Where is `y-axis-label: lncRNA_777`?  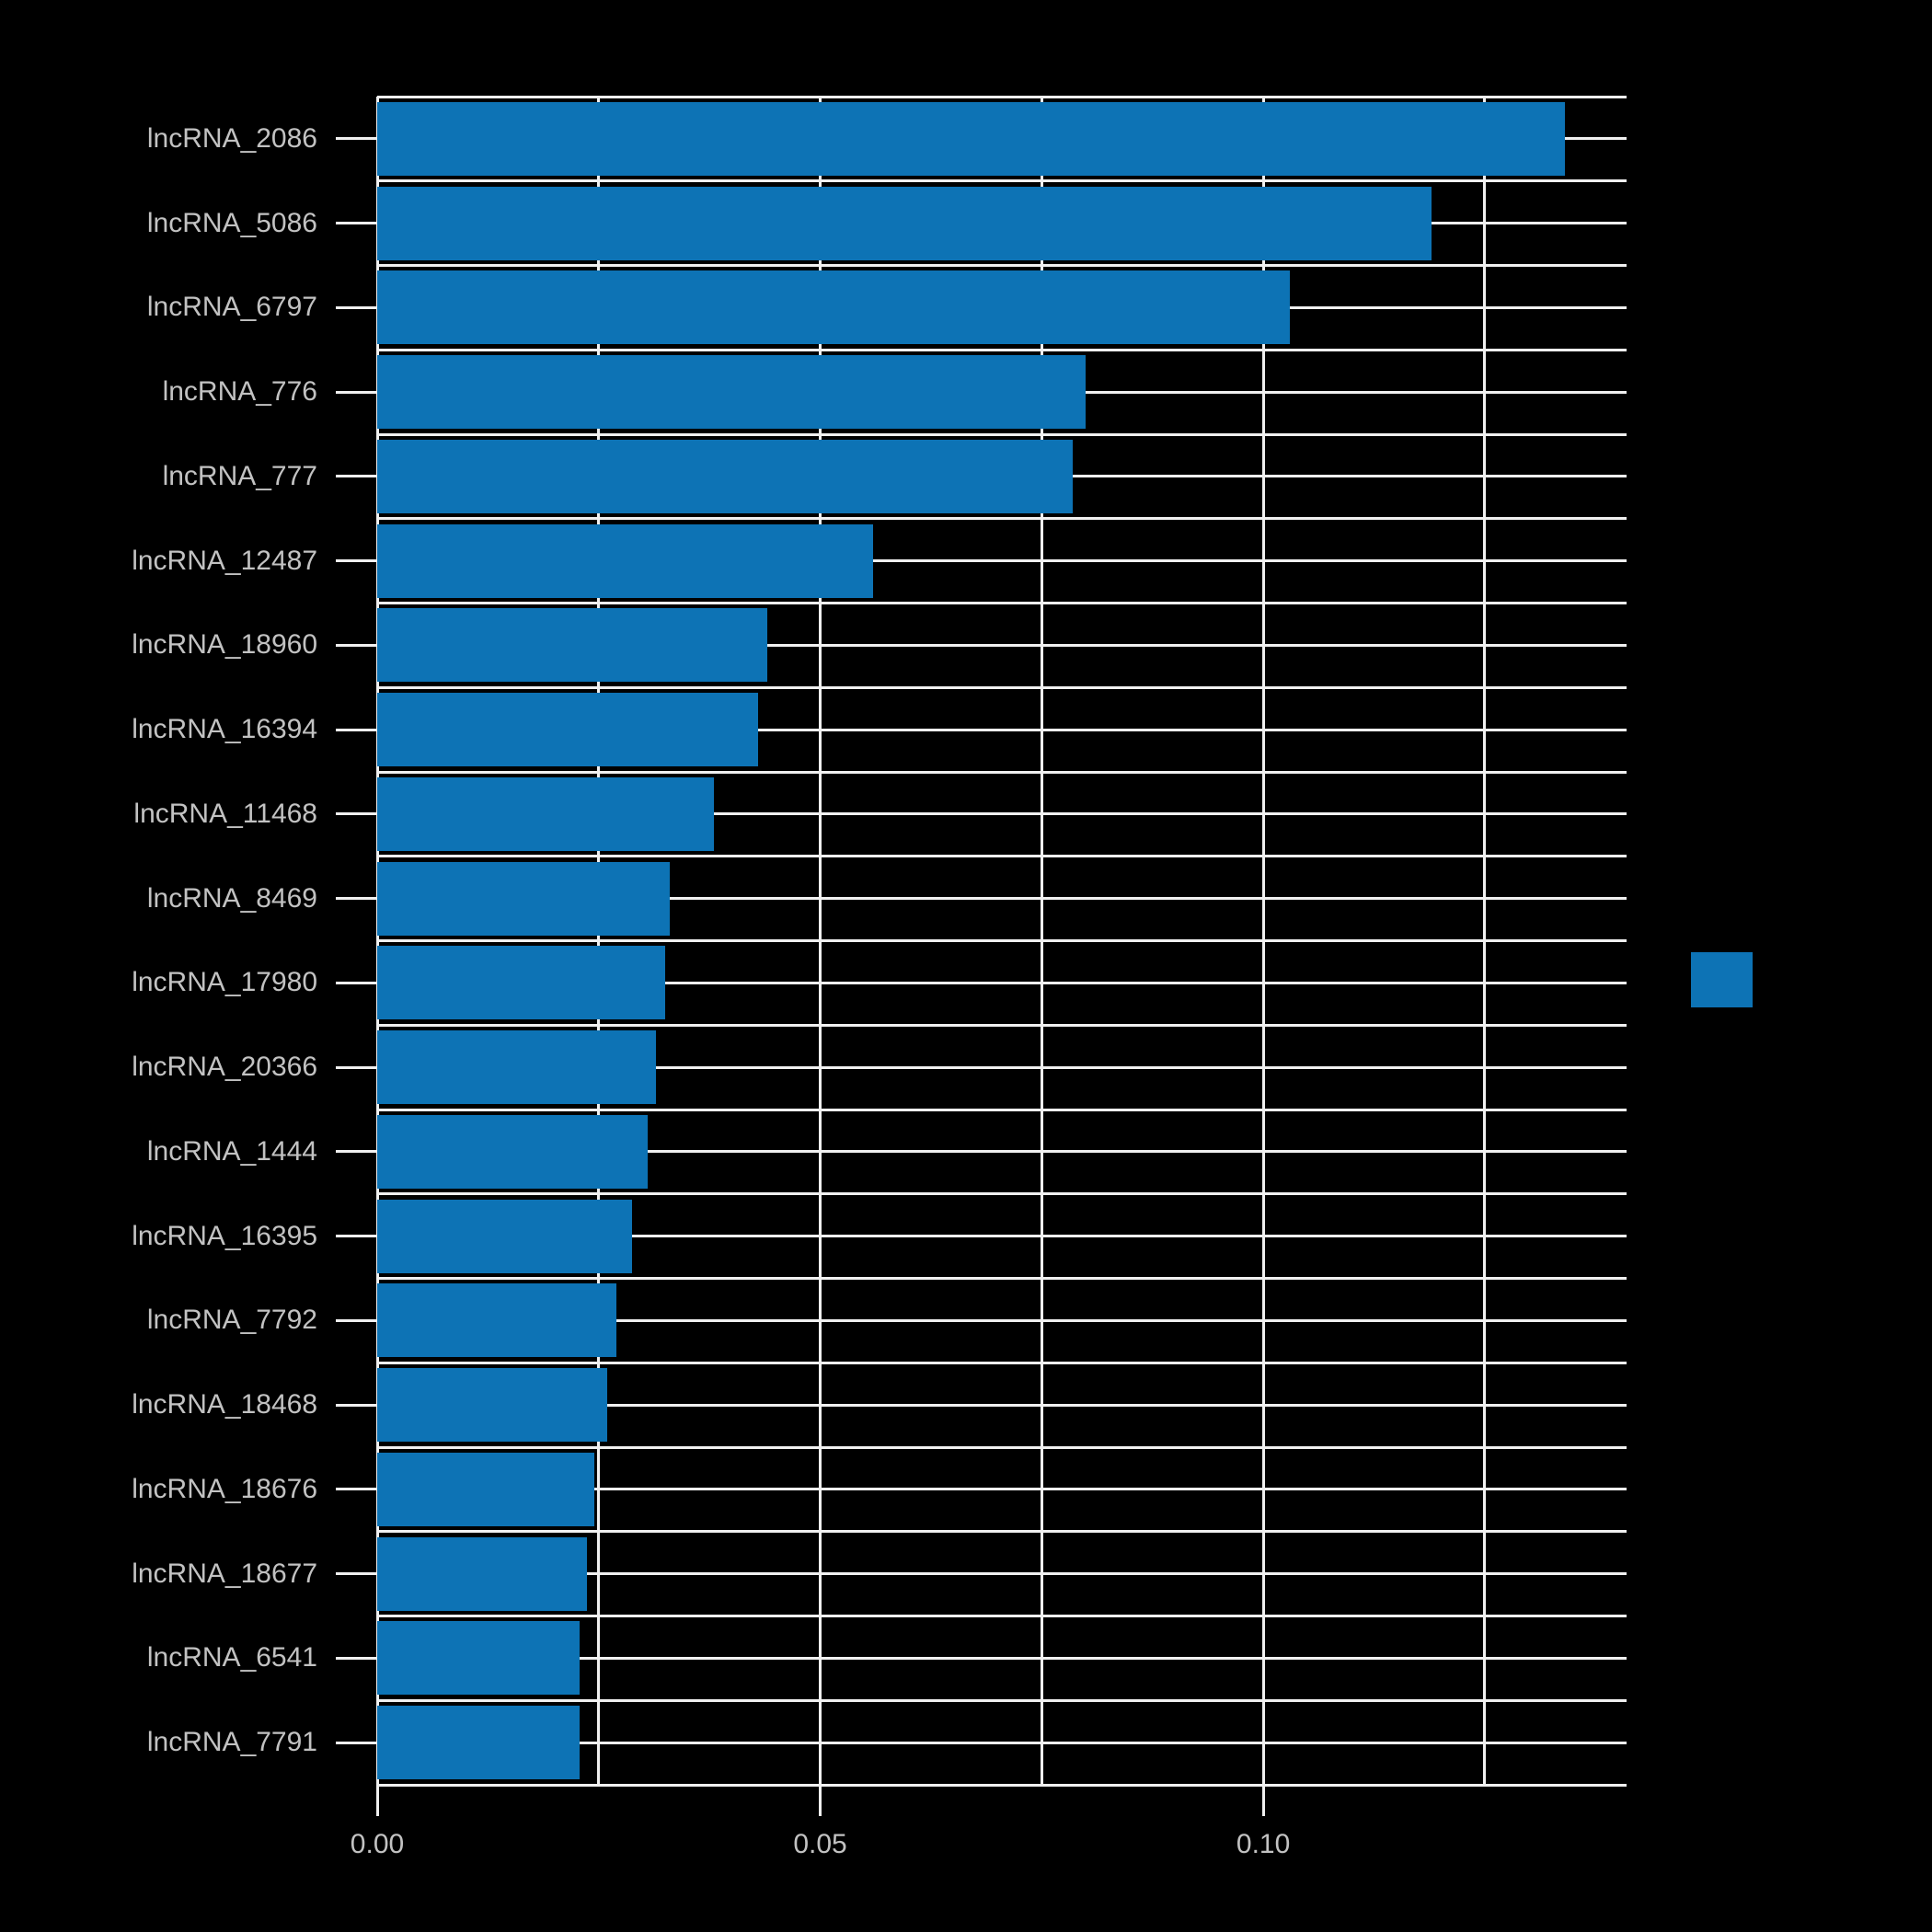
y-axis-label: lncRNA_777 is located at coordinates (240, 475).